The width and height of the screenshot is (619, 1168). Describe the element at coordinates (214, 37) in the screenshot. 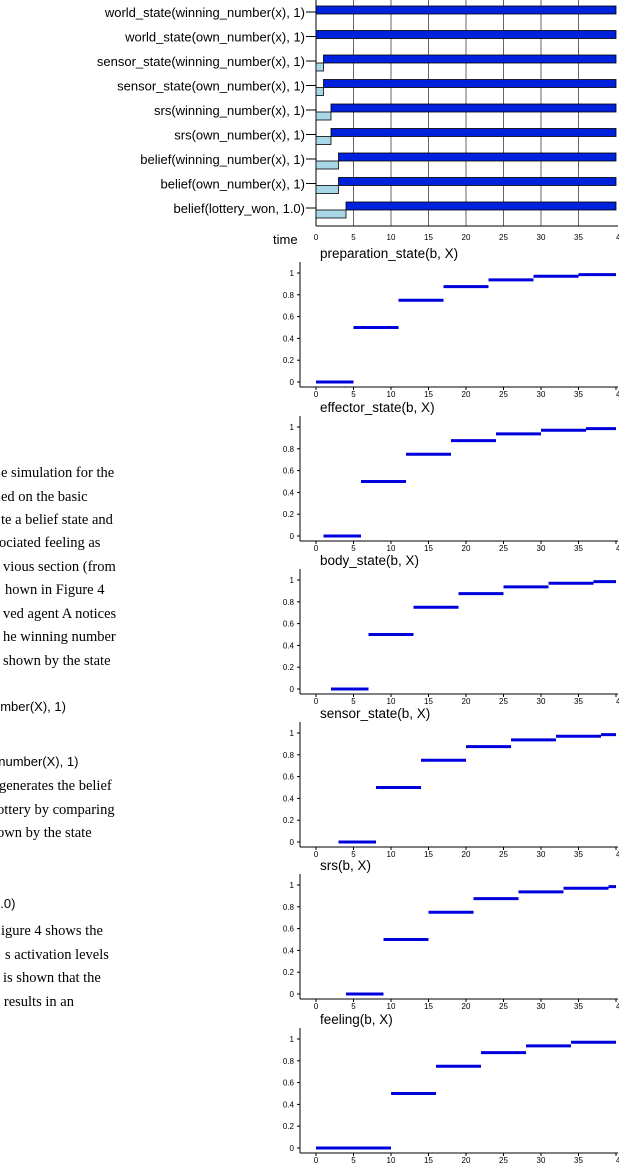

I see `timeline-row-label: world_state(own_number(x), 1)` at that location.